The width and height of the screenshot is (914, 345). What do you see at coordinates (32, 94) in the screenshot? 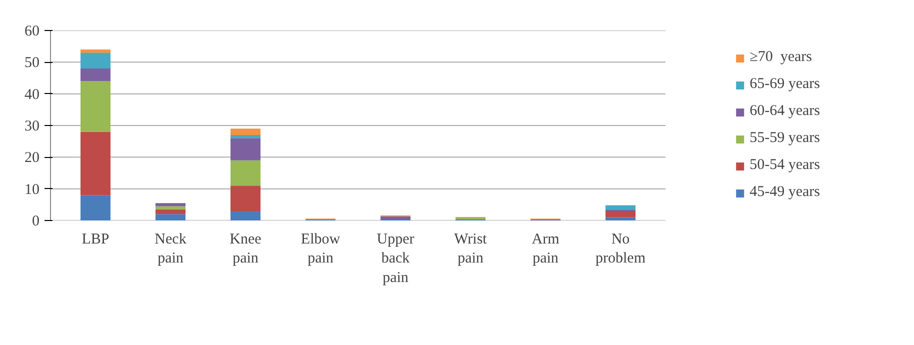
I see `y-tick-label: 40` at bounding box center [32, 94].